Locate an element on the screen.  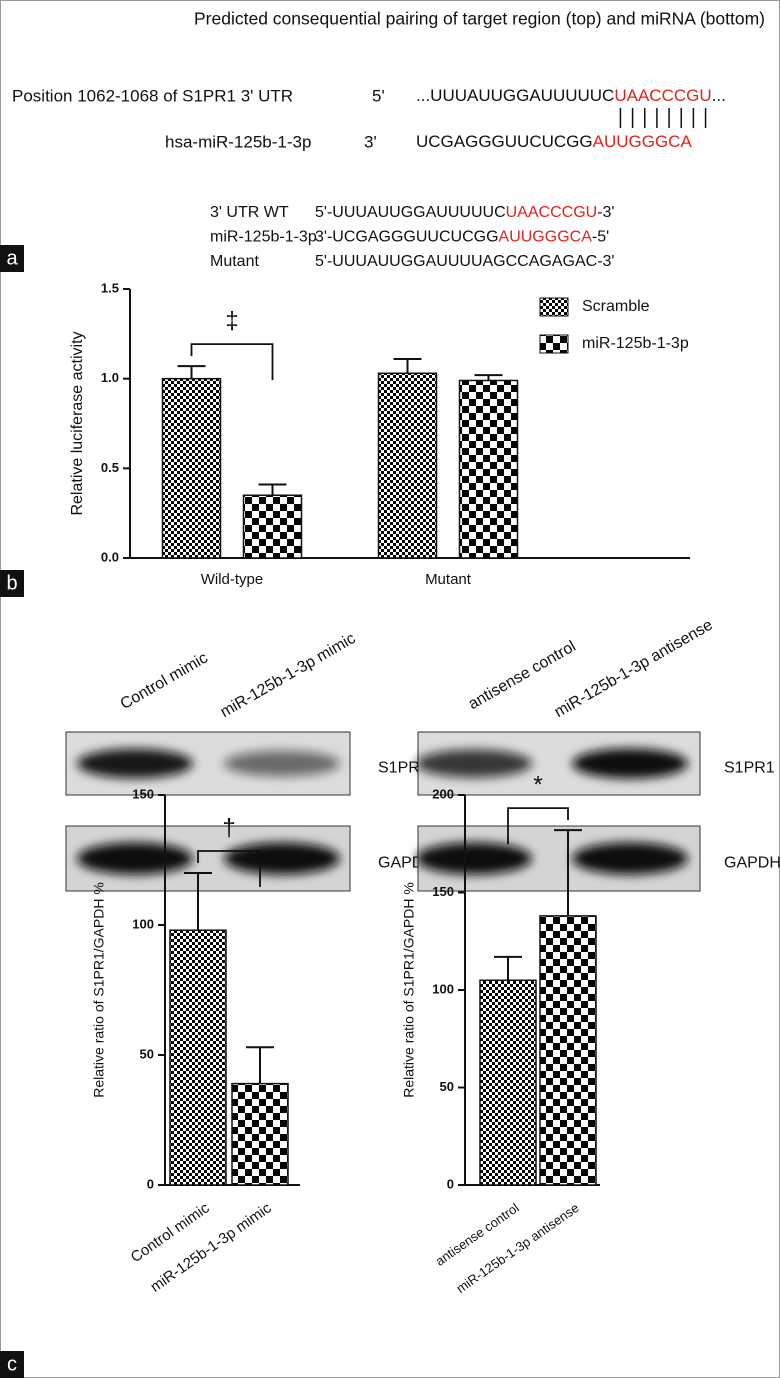
band-label: S1PR1 is located at coordinates (749, 768).